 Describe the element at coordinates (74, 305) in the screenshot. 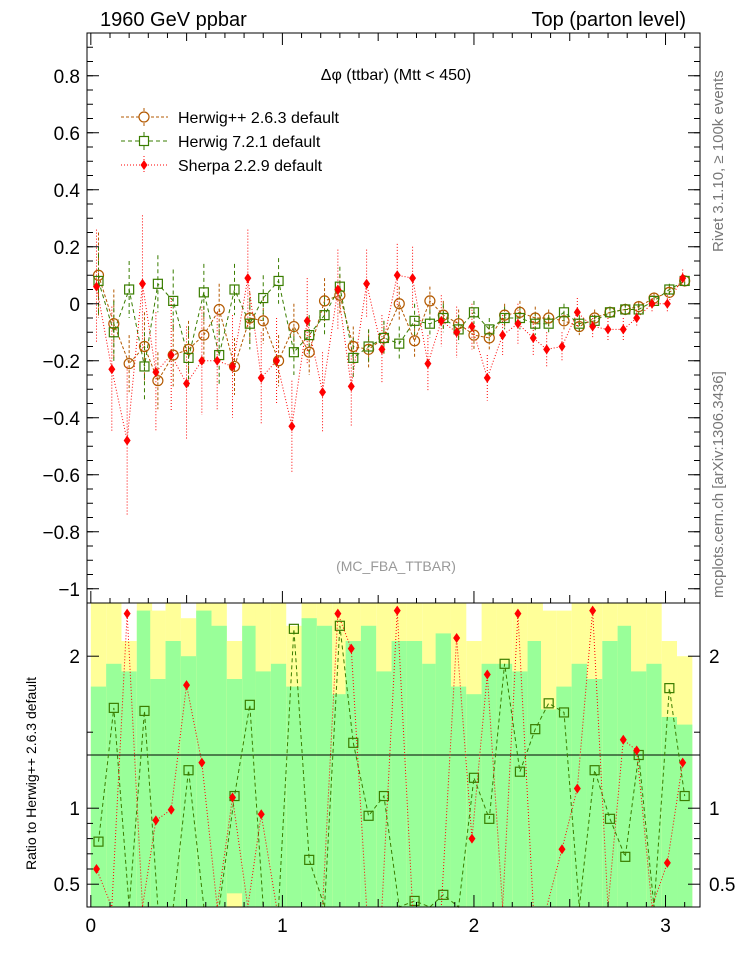

I see `y-tick-label: 0` at that location.